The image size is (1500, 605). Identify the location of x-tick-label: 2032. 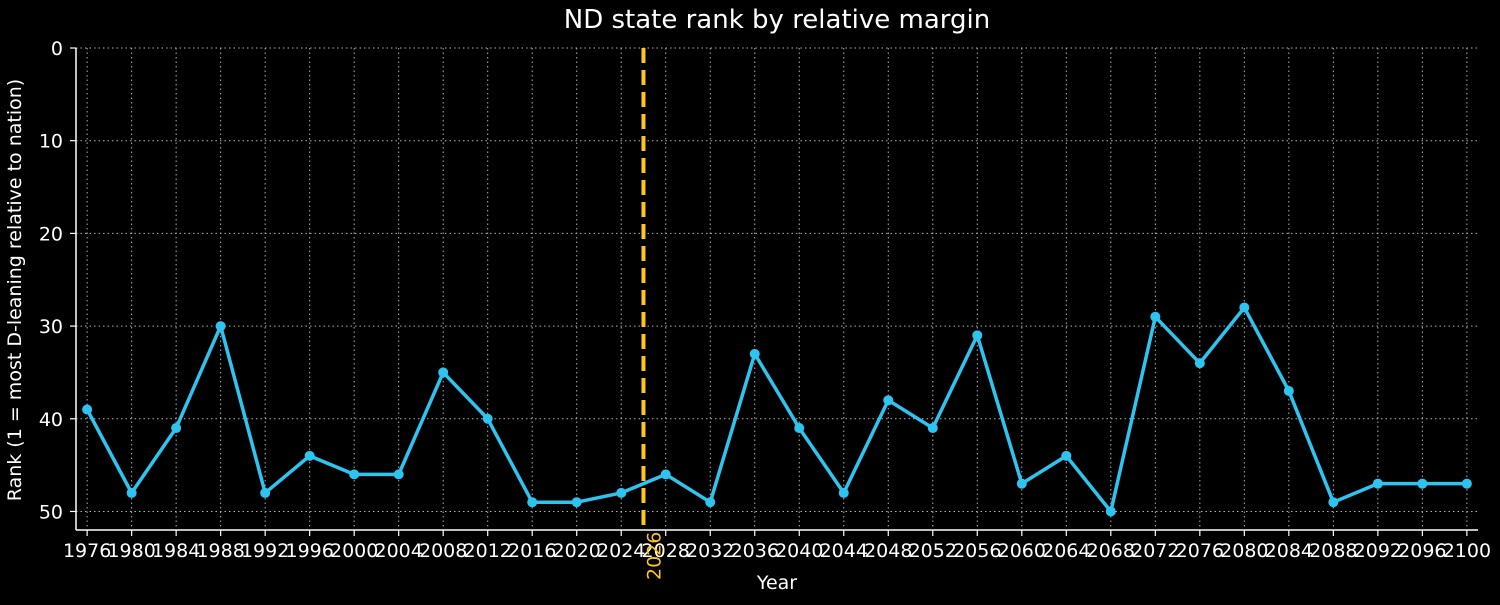
(710, 551).